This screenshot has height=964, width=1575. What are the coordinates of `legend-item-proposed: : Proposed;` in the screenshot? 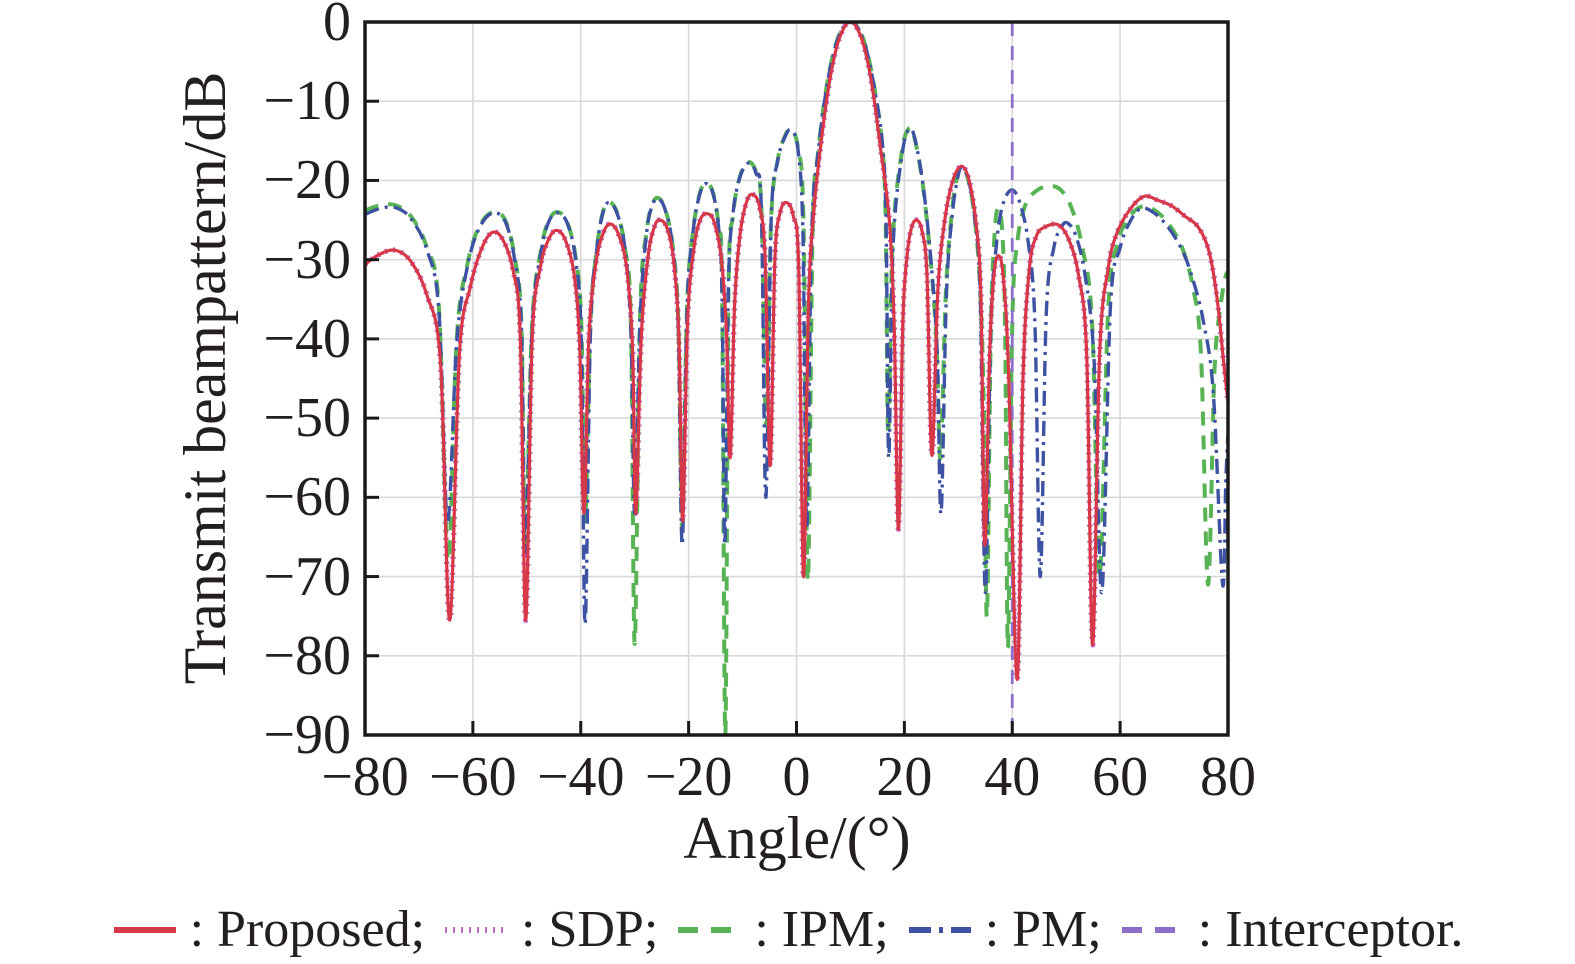 It's located at (268, 930).